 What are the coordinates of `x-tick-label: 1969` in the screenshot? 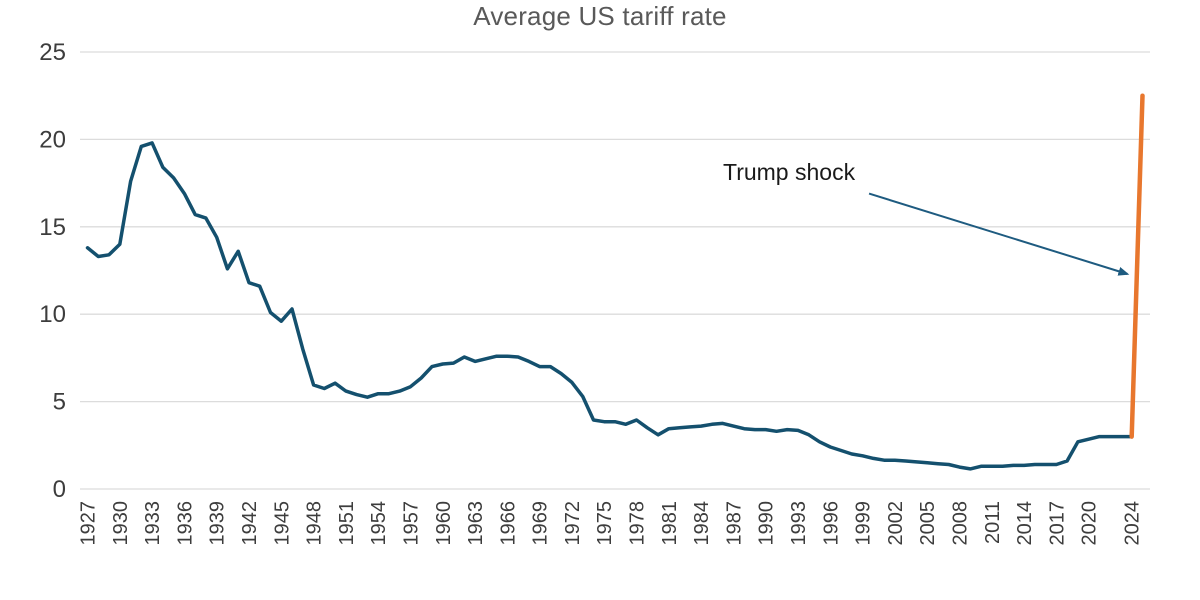 It's located at (541, 523).